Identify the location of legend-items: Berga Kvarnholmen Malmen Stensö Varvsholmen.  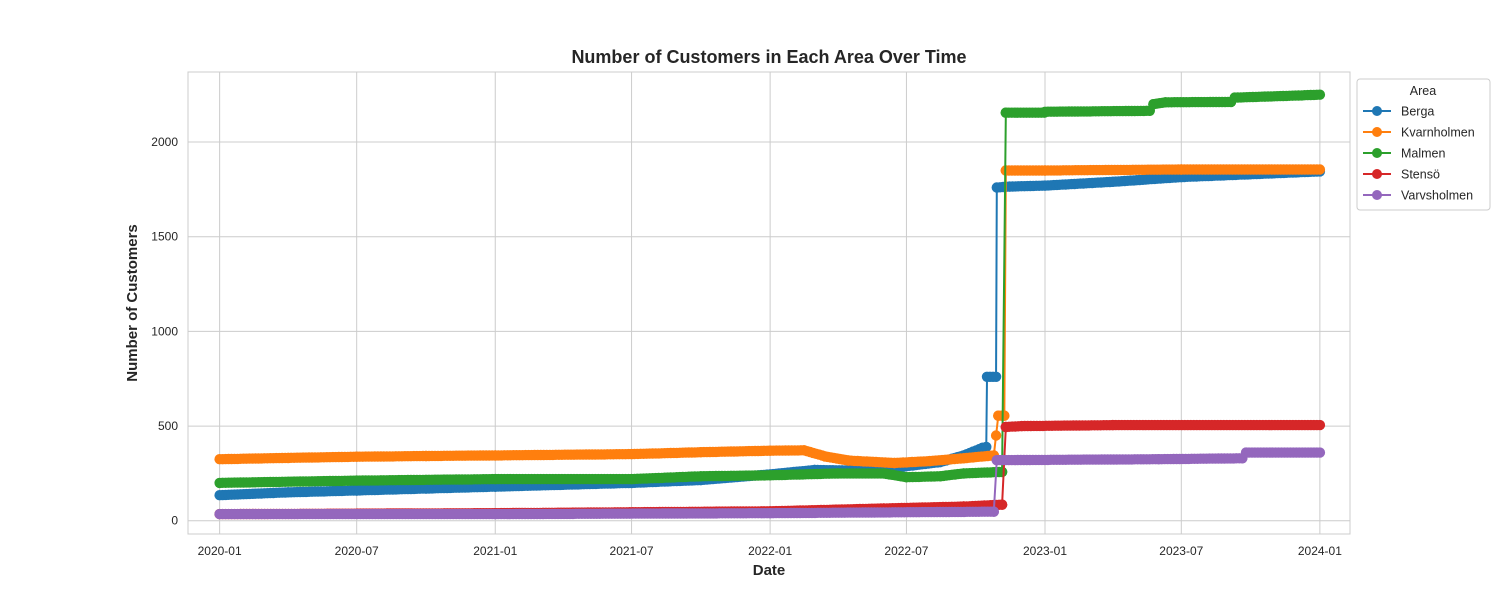
(1419, 154).